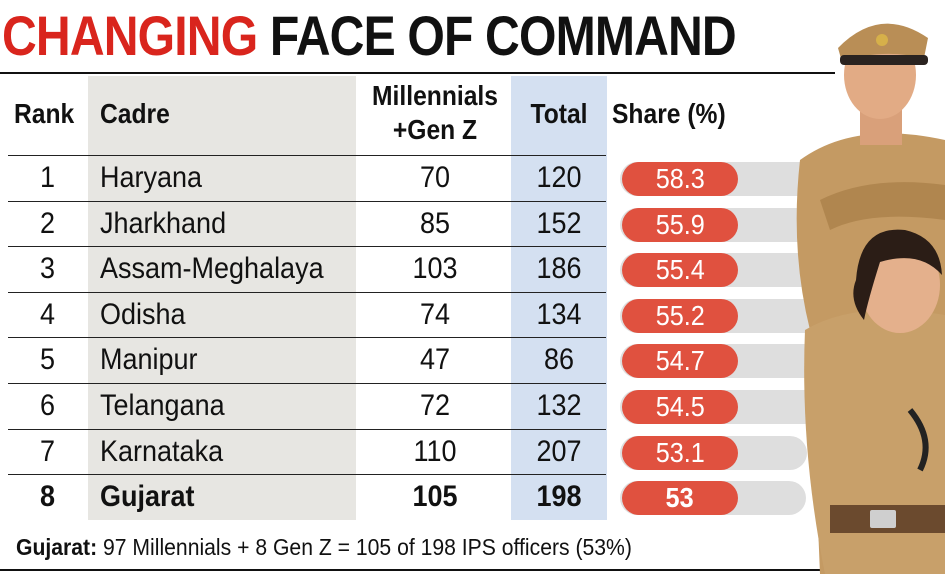 Image resolution: width=945 pixels, height=574 pixels. I want to click on rank-cell: 2, so click(48, 223).